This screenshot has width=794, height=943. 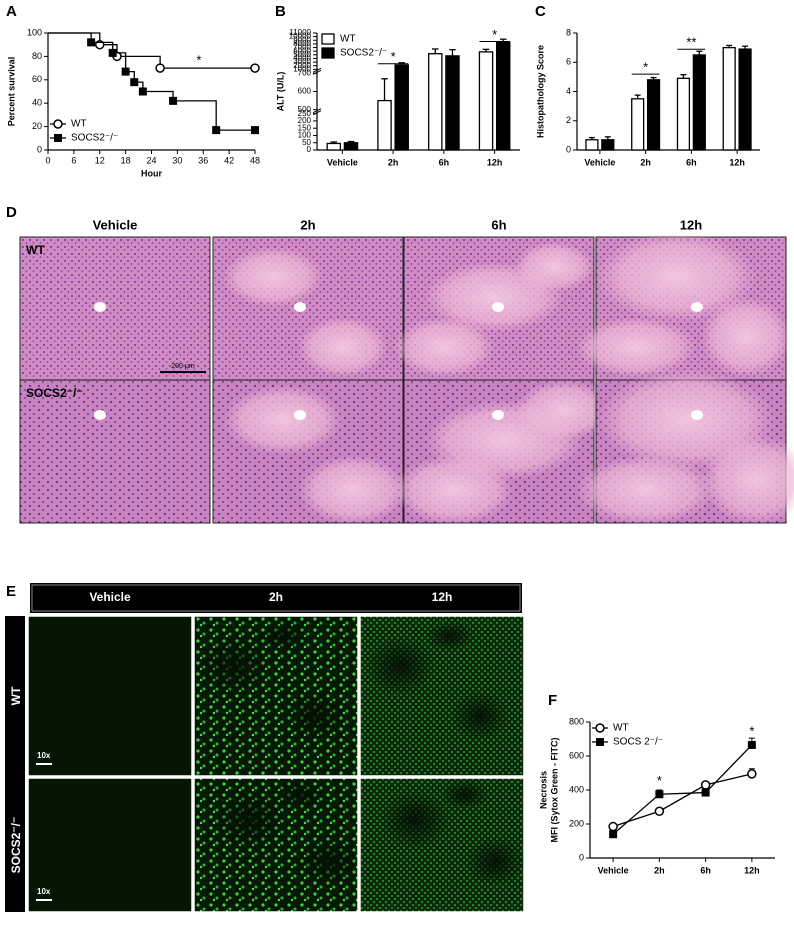 I want to click on x-tick-label: 48, so click(x=255, y=160).